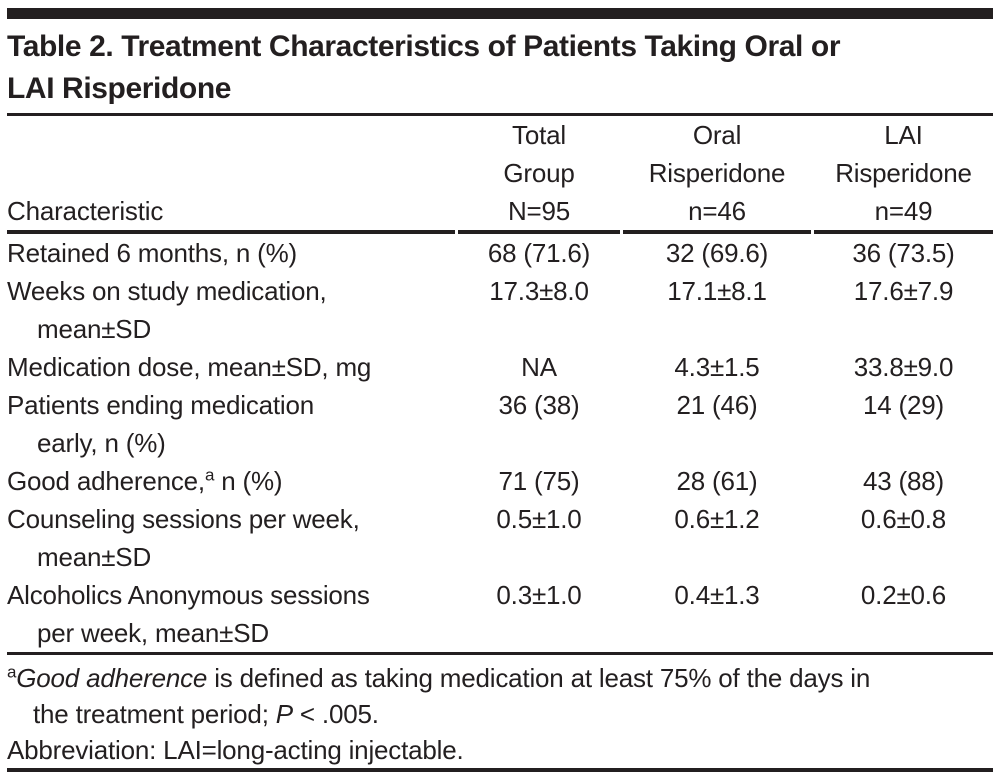 This screenshot has height=781, width=1000. Describe the element at coordinates (152, 253) in the screenshot. I see `row-label-text: Retained 6 months, n (%)` at that location.